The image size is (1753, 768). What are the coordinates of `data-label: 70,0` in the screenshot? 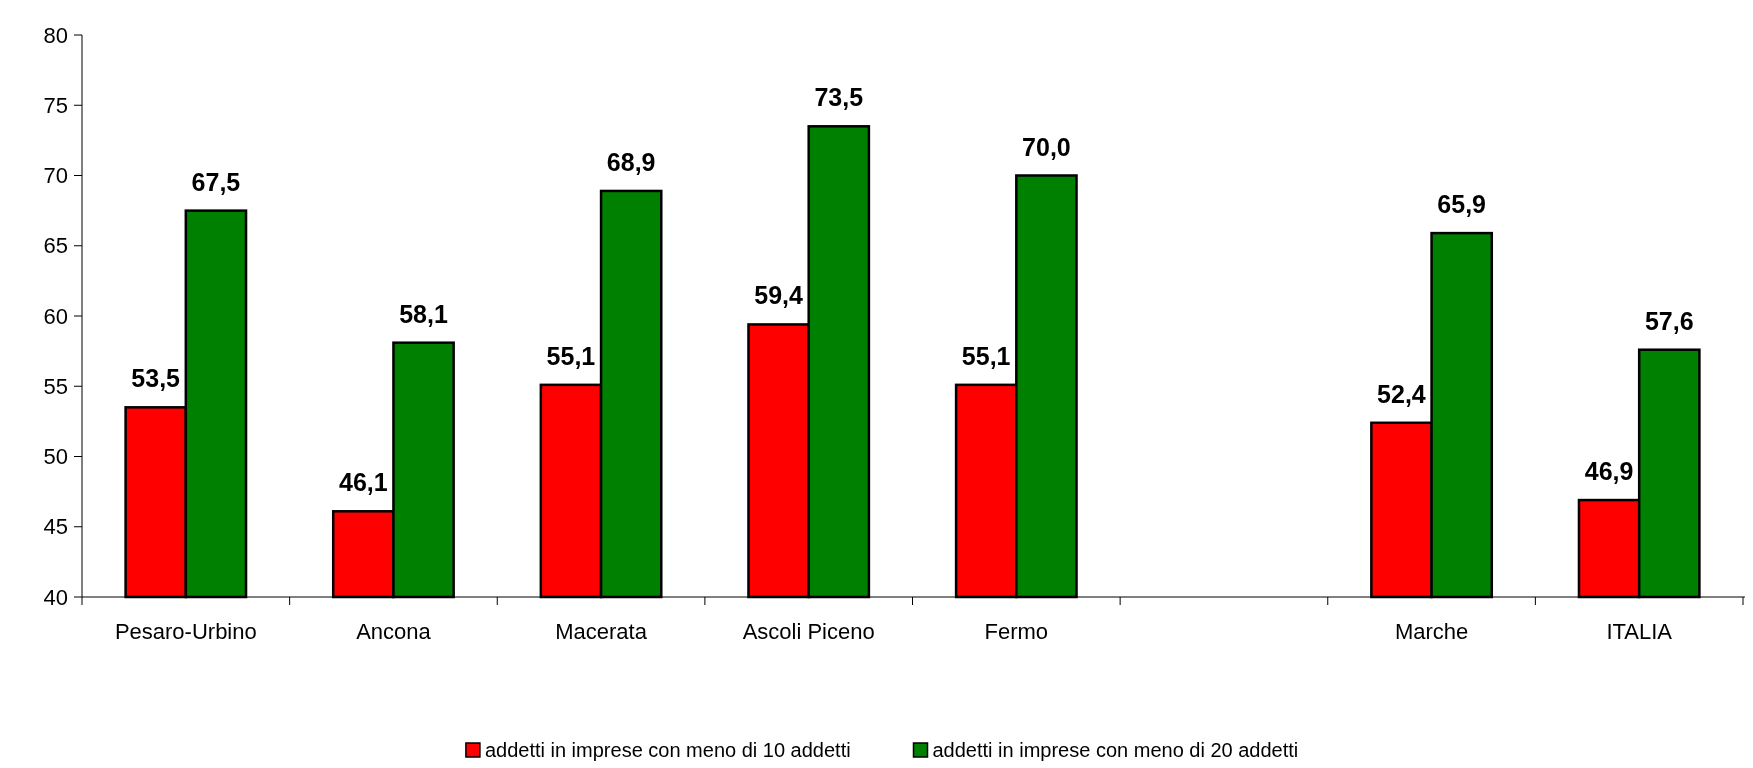 It's located at (1046, 146).